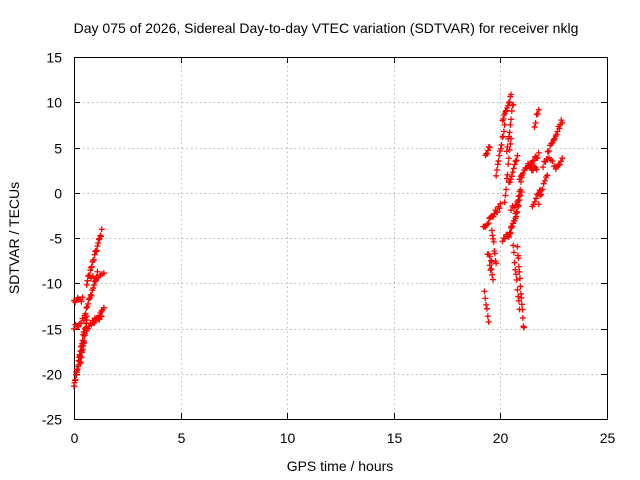 The width and height of the screenshot is (640, 480). I want to click on y-tick-label: -15, so click(52, 330).